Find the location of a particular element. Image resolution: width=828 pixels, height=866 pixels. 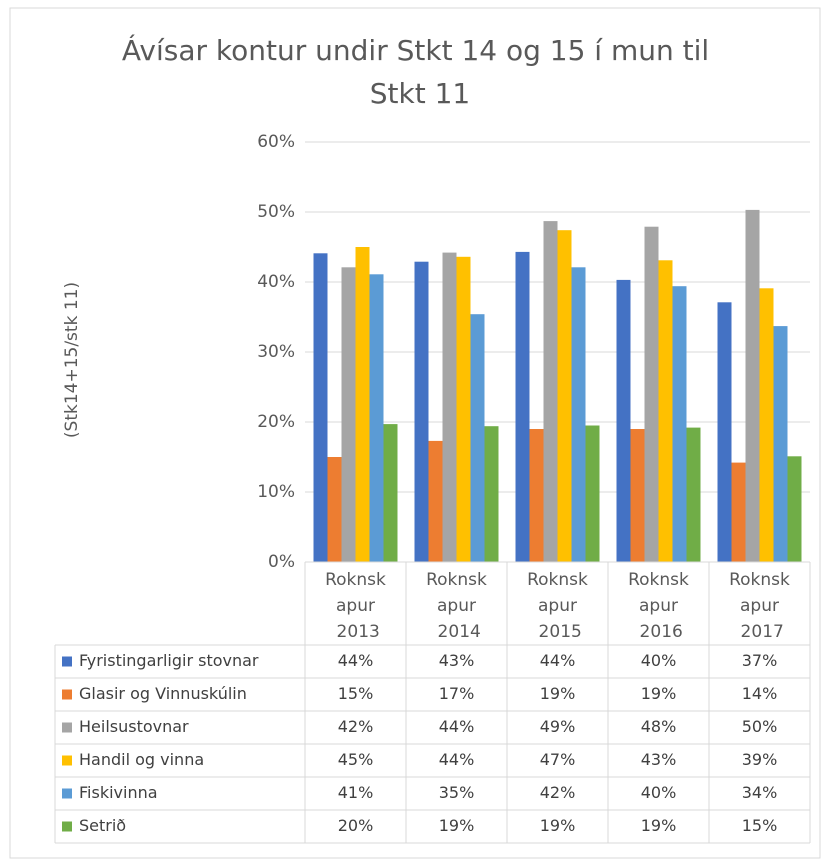

legend-label: Fiskivinna is located at coordinates (118, 792).